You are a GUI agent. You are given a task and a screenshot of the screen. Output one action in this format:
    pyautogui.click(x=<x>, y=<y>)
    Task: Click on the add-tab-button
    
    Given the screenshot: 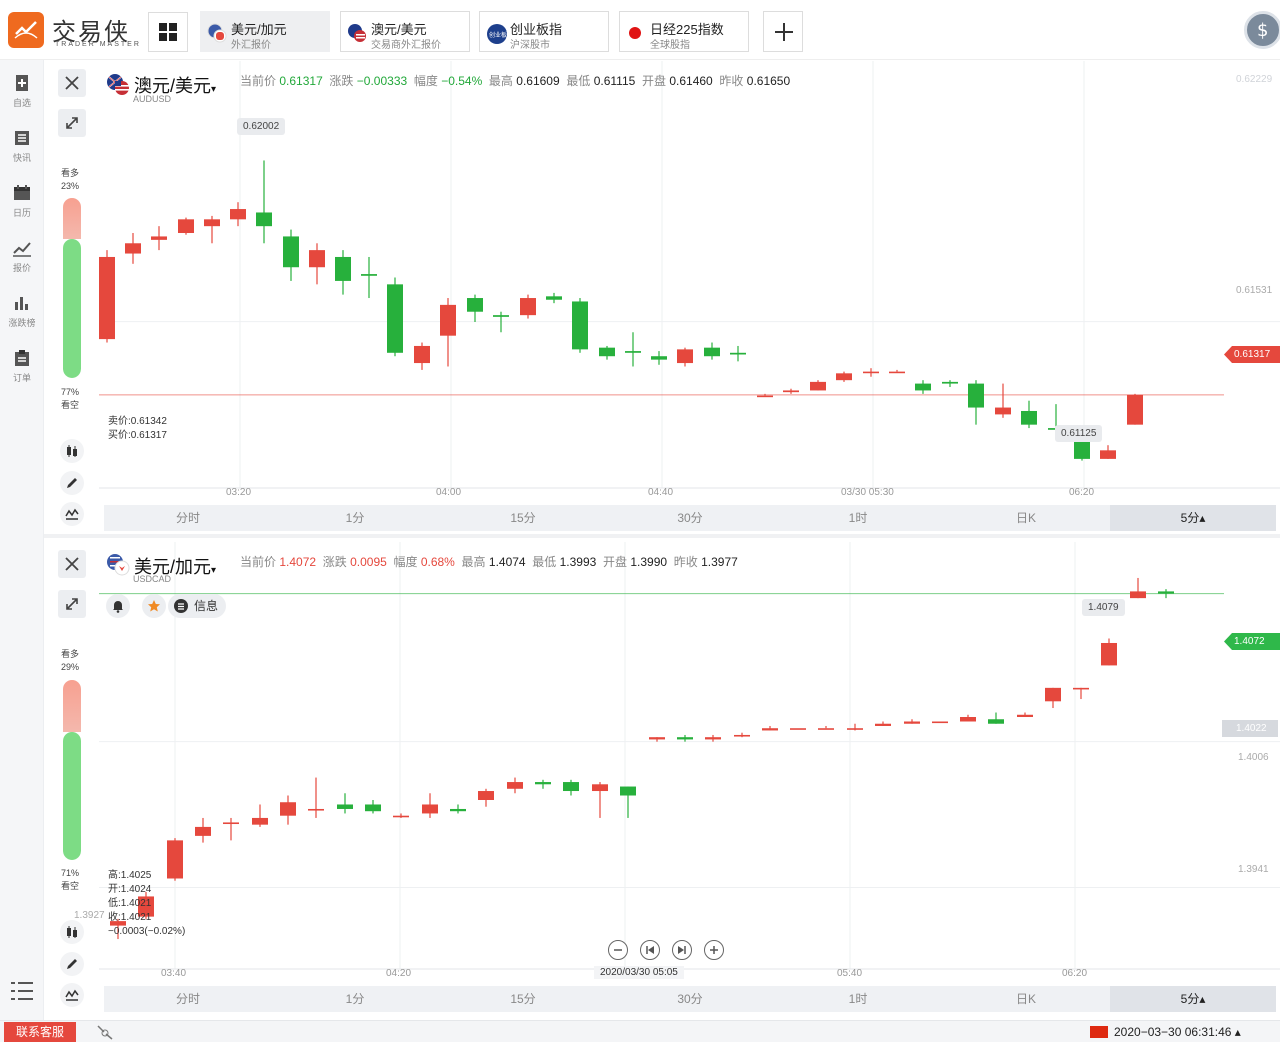 What is the action you would take?
    pyautogui.click(x=783, y=31)
    